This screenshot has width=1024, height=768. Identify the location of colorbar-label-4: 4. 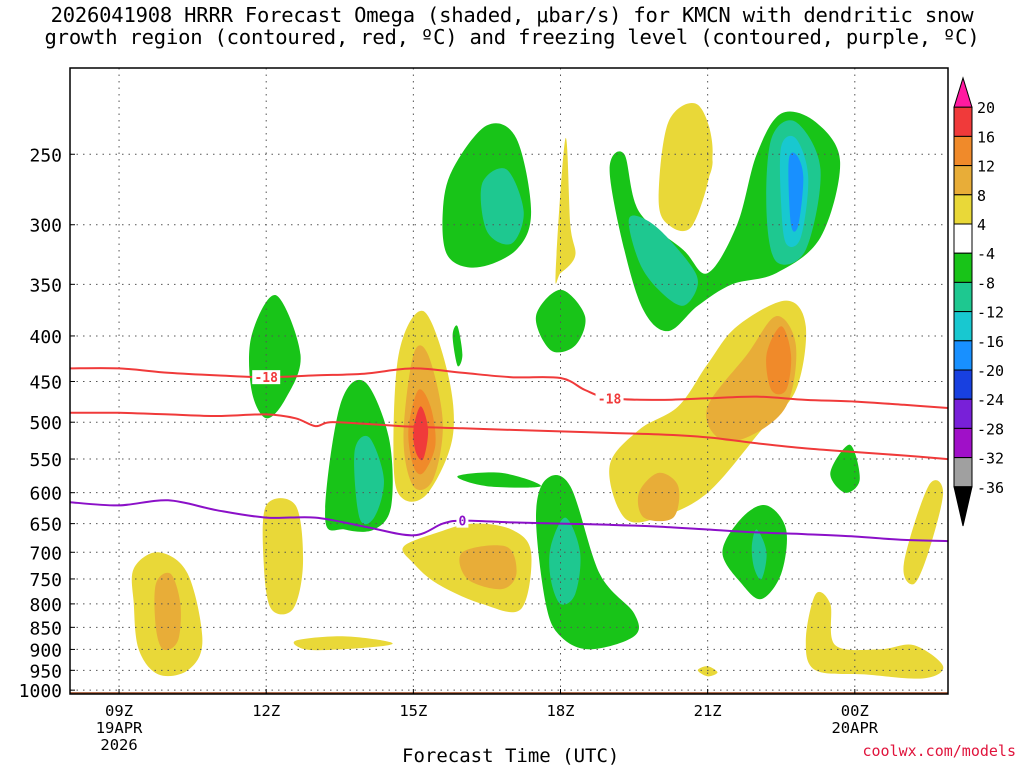
(981, 225).